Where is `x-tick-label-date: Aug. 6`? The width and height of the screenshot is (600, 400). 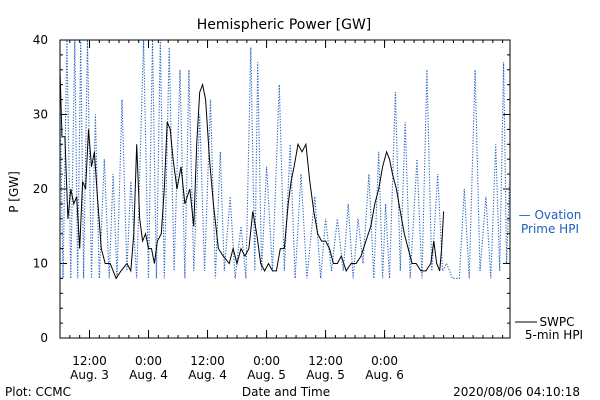
x-tick-label-date: Aug. 6 is located at coordinates (384, 375).